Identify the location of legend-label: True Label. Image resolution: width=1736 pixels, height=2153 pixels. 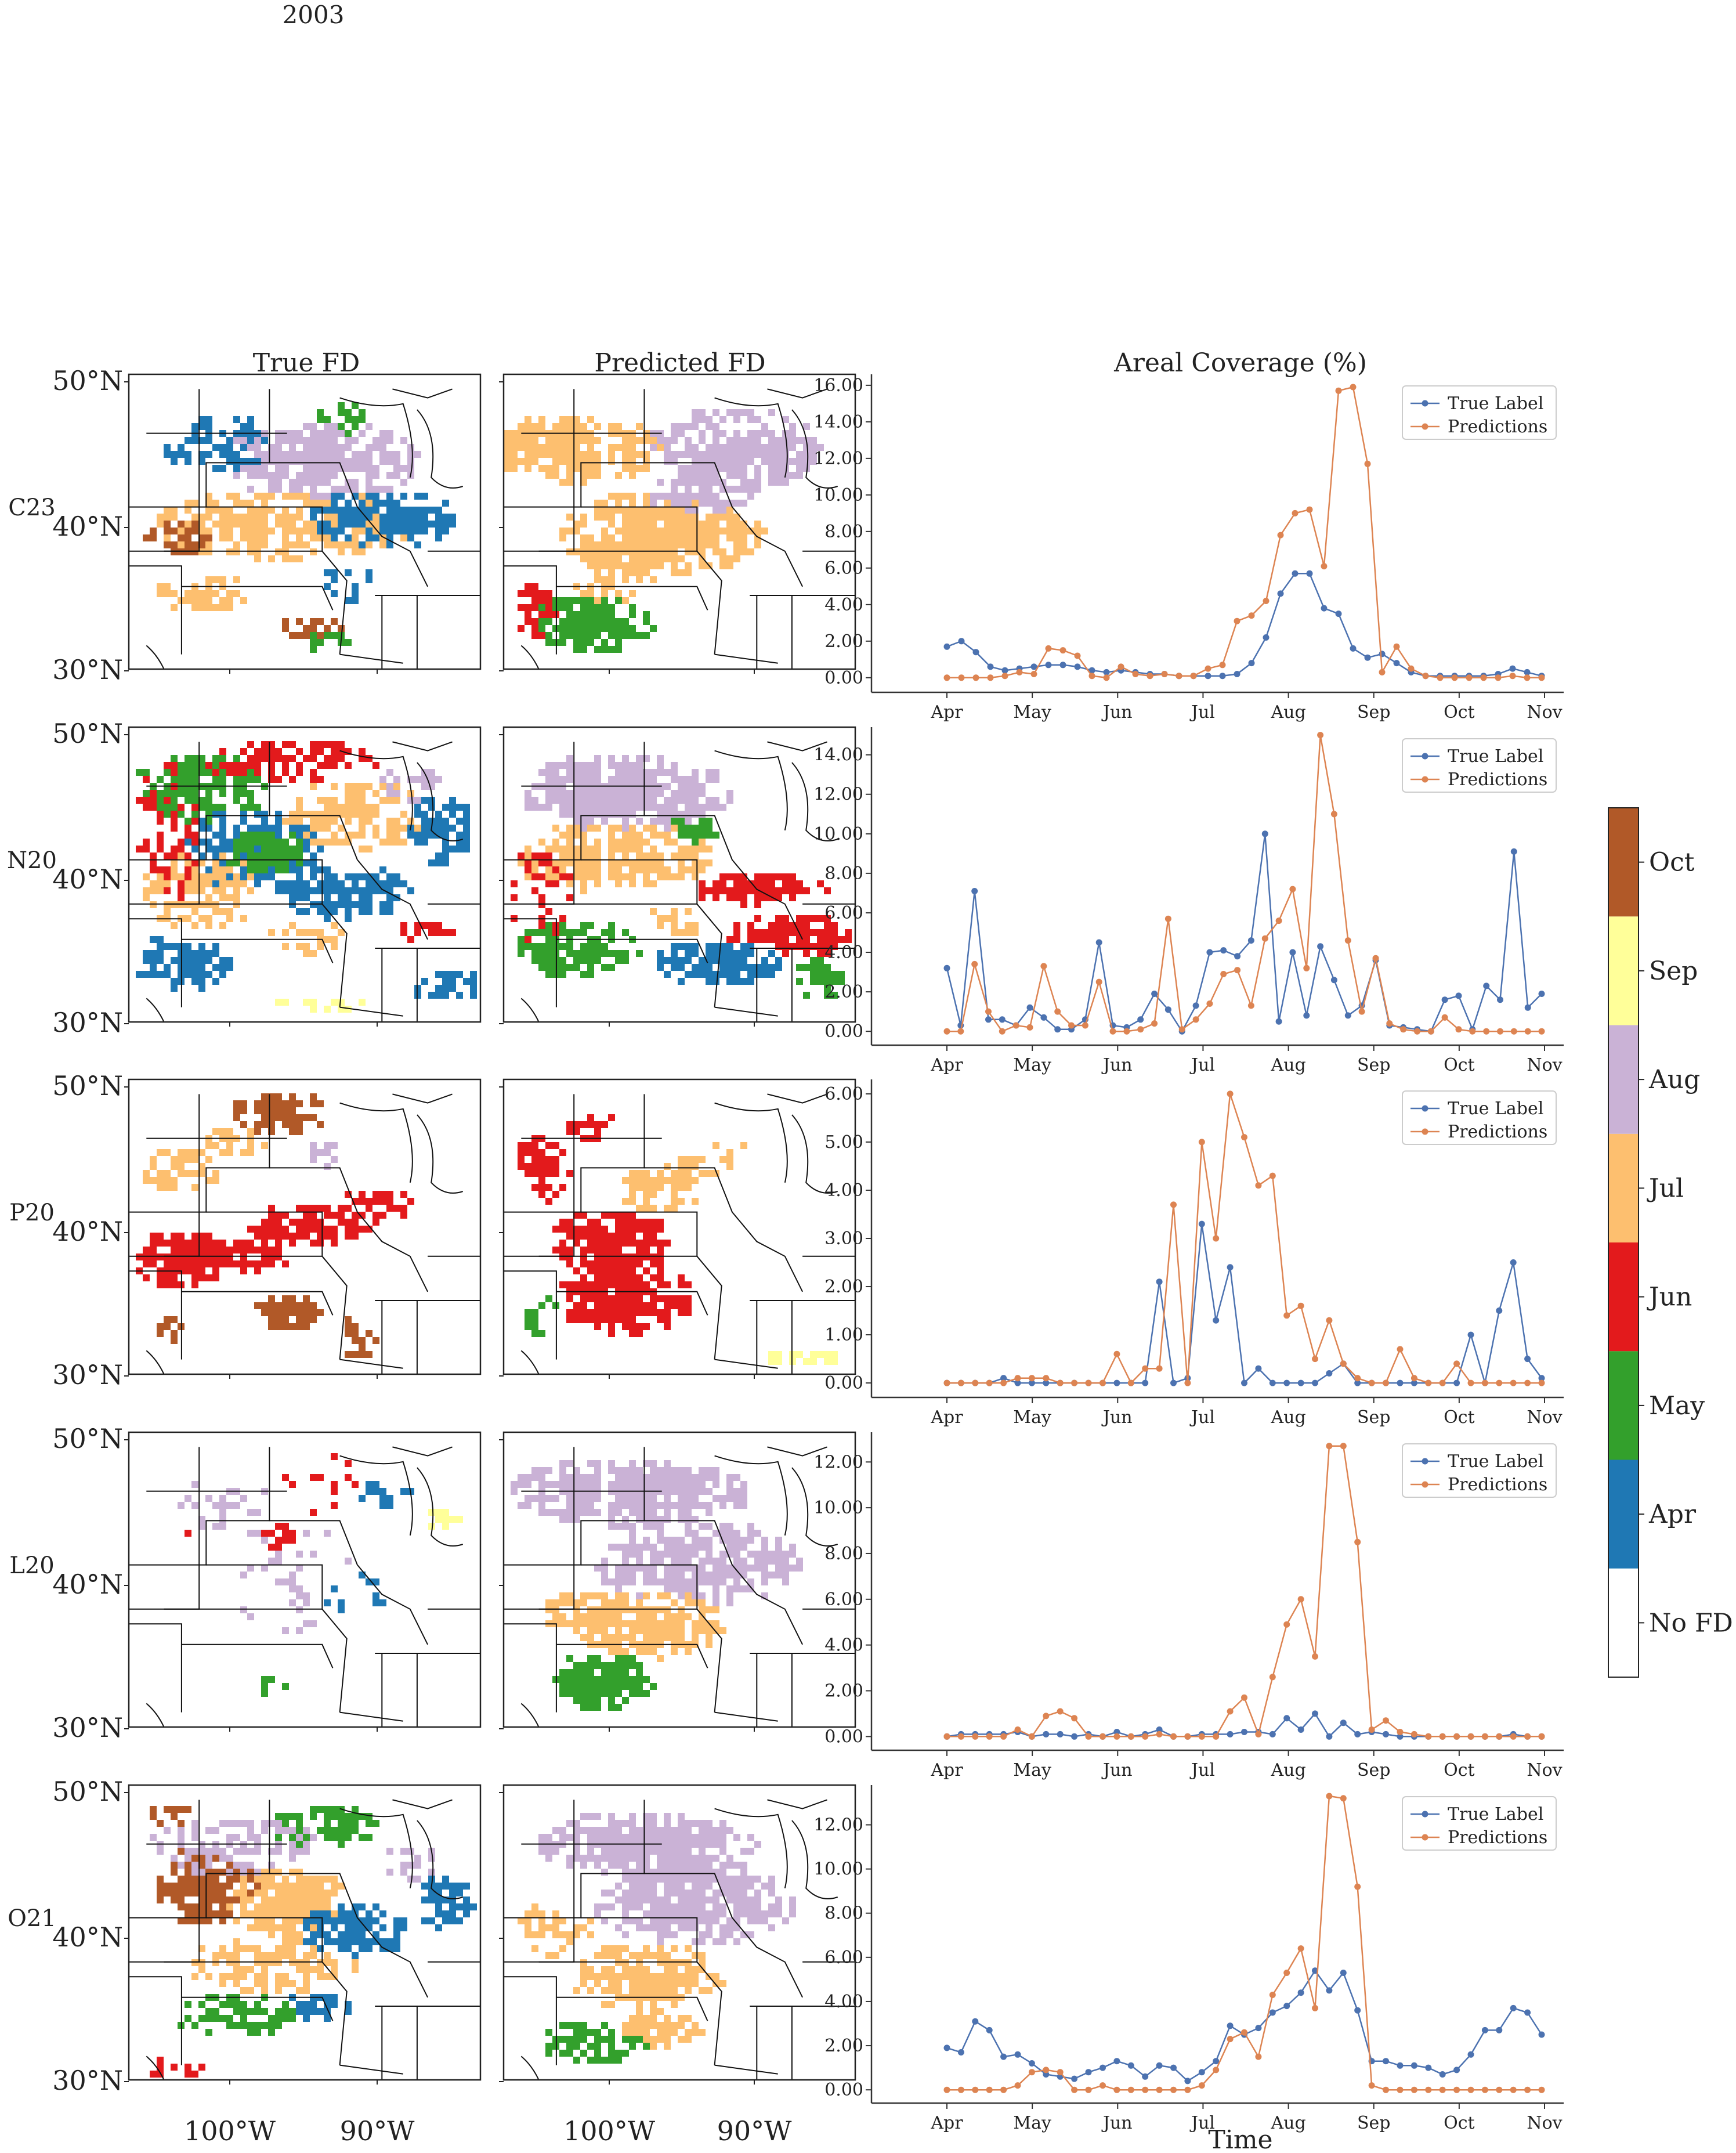
(1496, 1109).